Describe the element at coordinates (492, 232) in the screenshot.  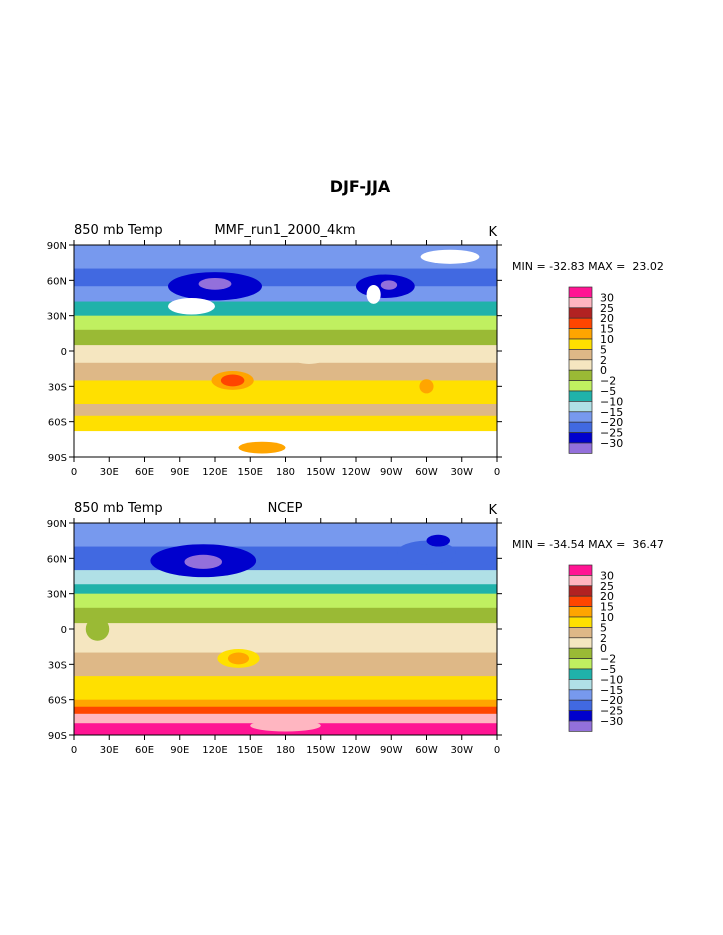
I see `panel-units: K` at that location.